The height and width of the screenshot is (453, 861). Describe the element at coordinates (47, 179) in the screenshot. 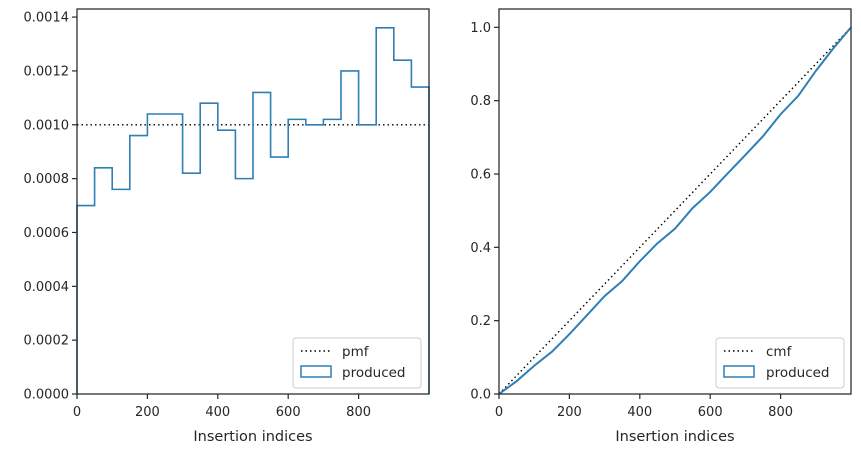

I see `y-tick-label: 0.0008` at that location.